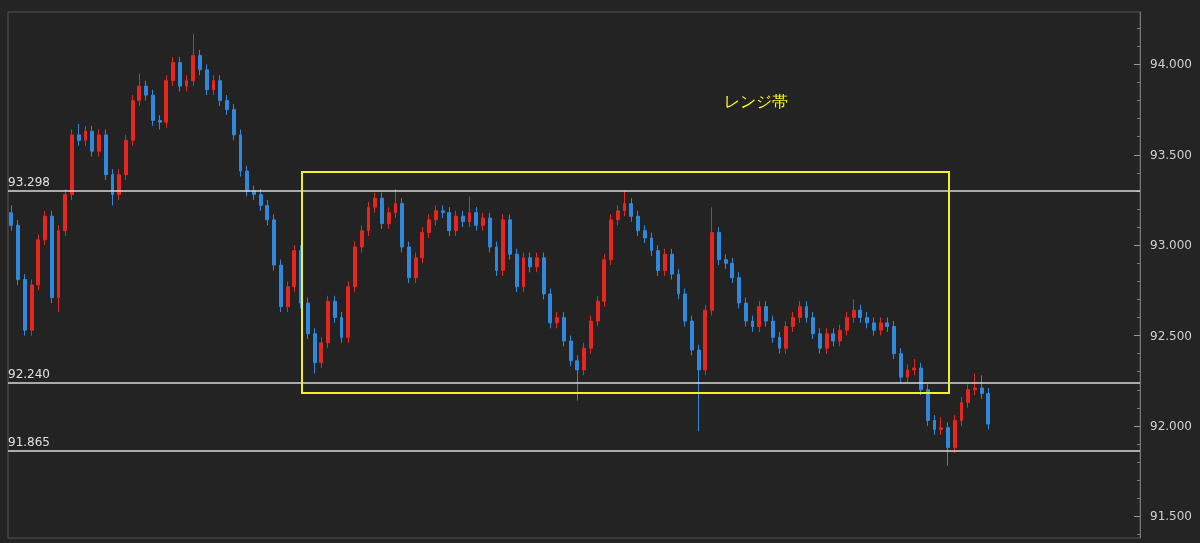 Image resolution: width=1200 pixels, height=543 pixels. Describe the element at coordinates (1171, 245) in the screenshot. I see `y-tick-label: 93.000` at that location.